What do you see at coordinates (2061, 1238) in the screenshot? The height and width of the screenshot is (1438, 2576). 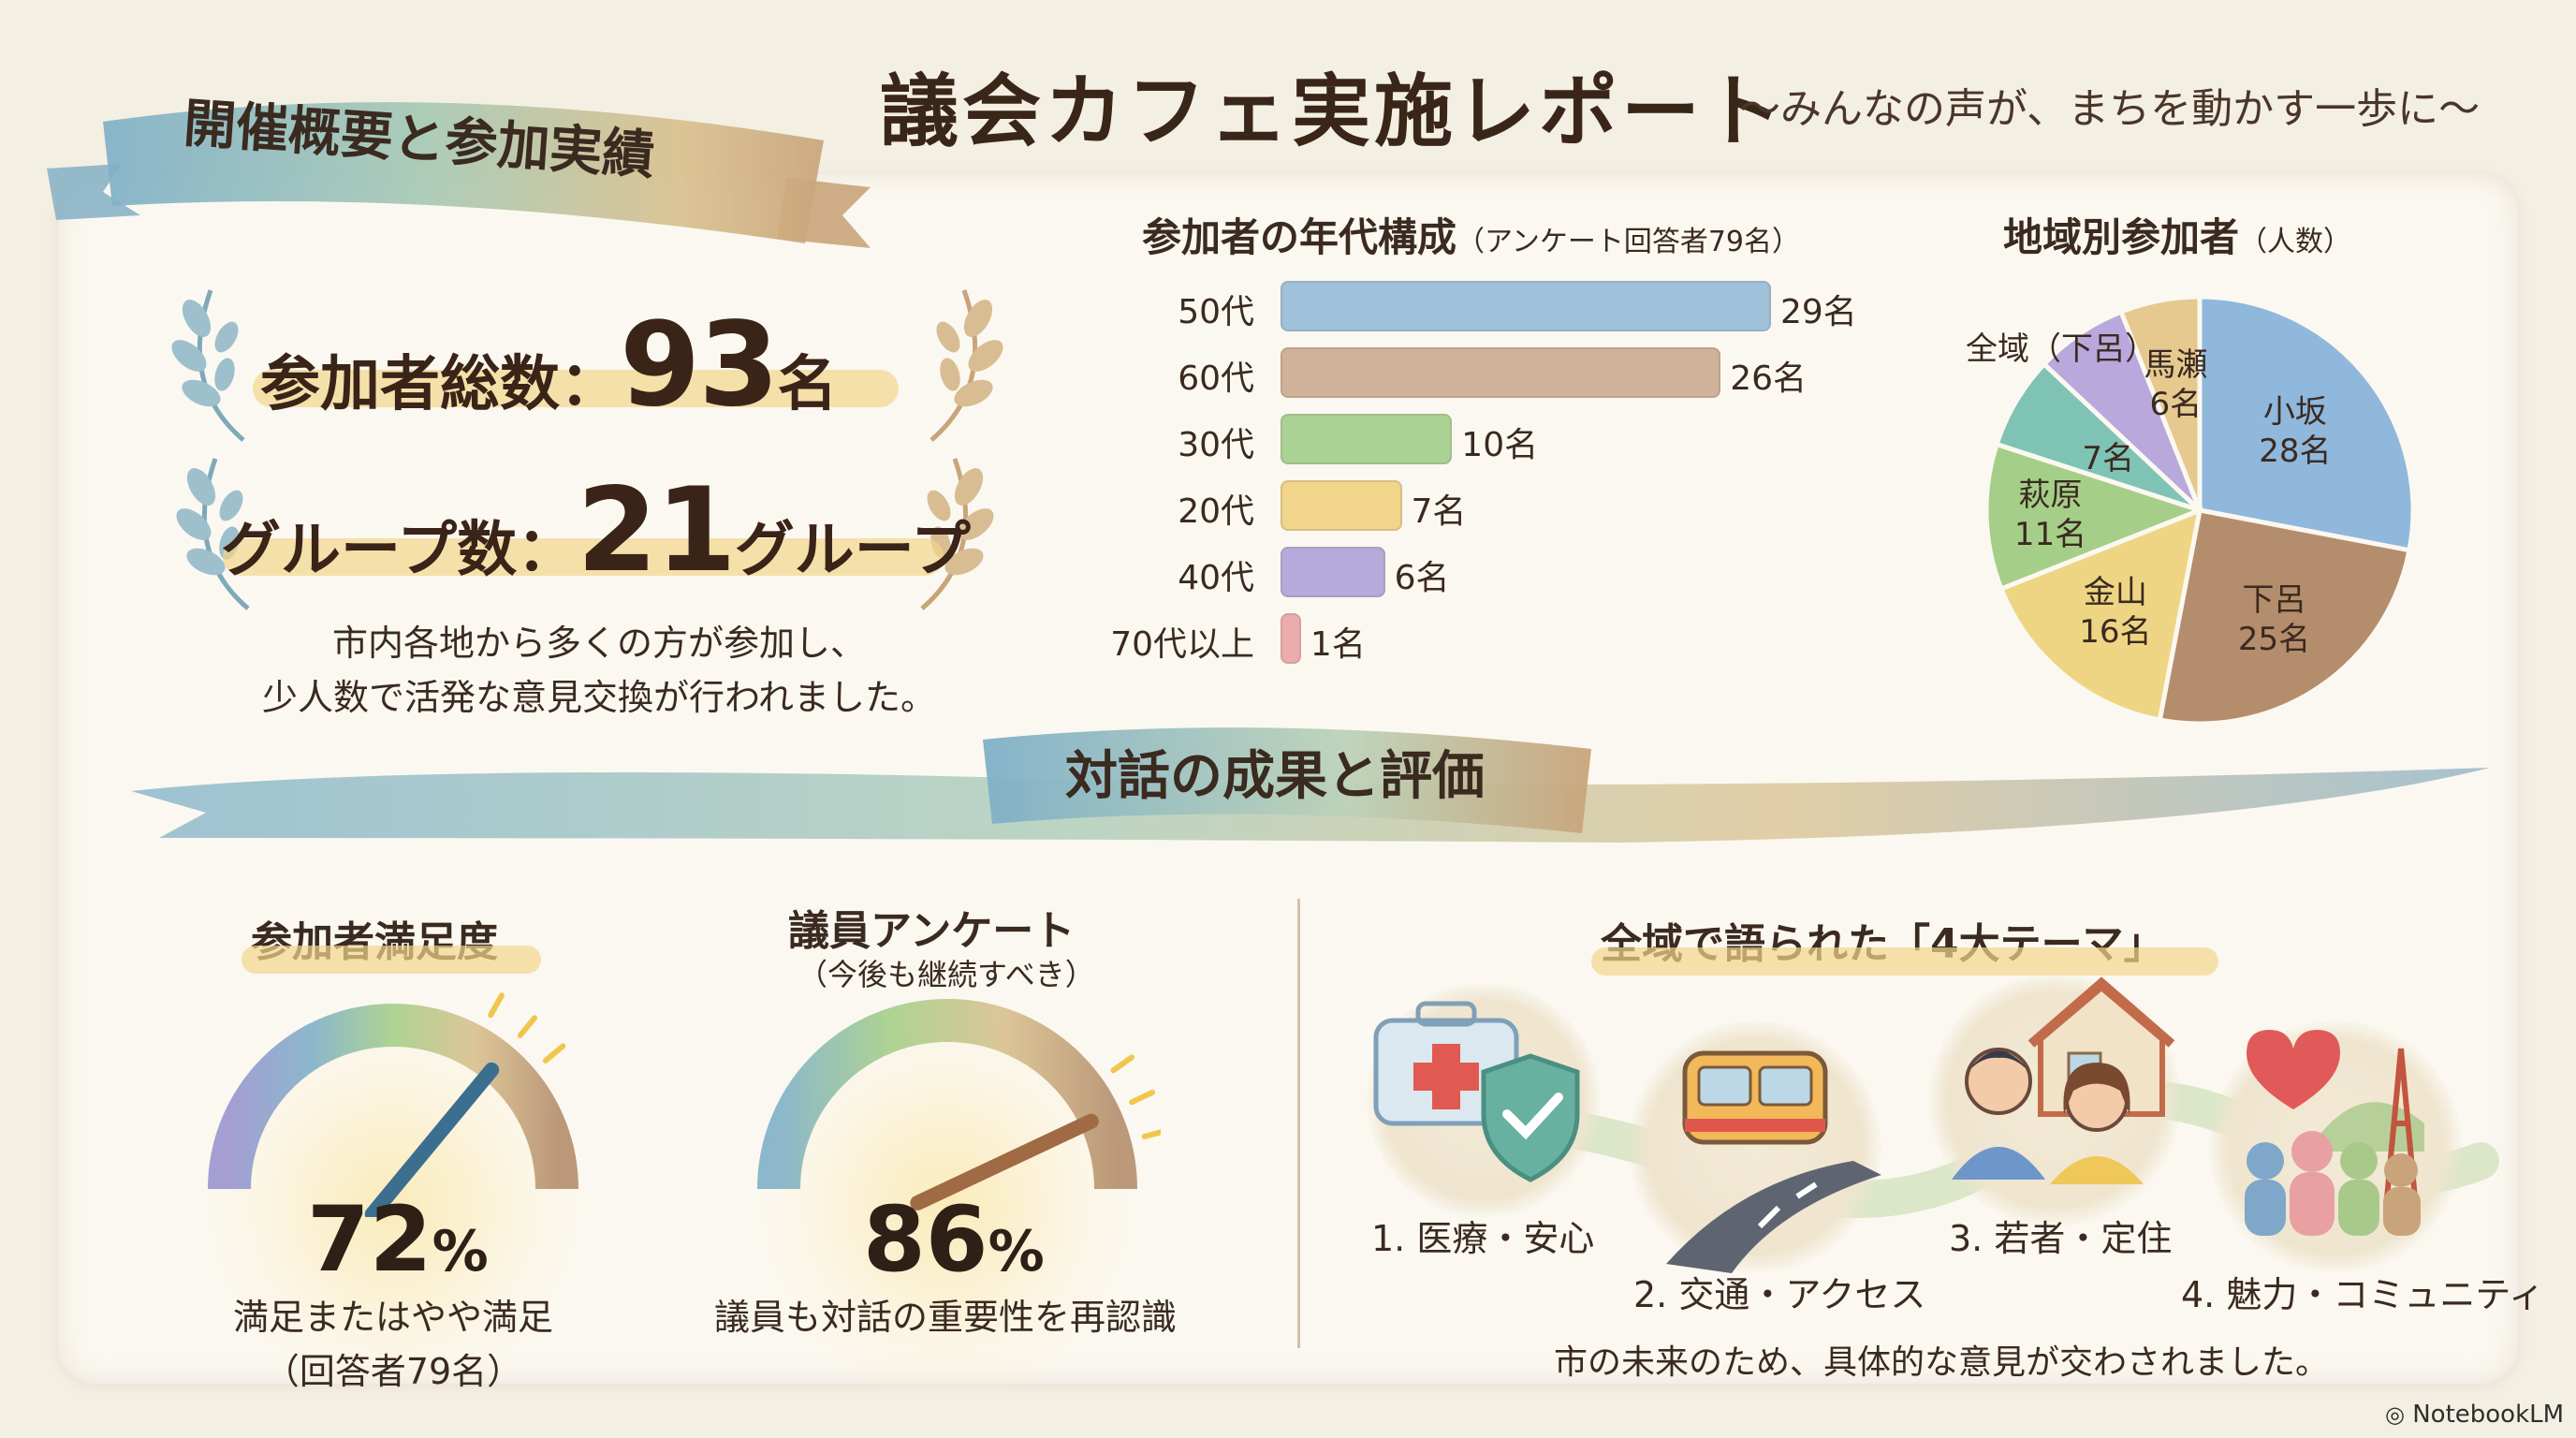 I see `theme-label-3: 3. 若者・定住` at bounding box center [2061, 1238].